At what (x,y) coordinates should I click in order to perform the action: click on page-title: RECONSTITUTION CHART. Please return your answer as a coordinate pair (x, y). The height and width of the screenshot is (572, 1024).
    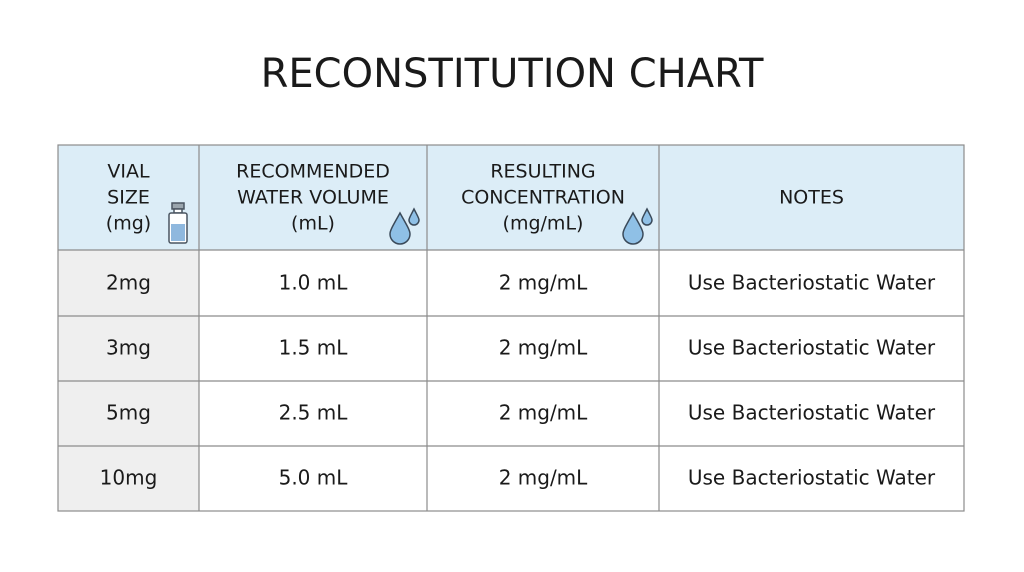
    Looking at the image, I should click on (512, 74).